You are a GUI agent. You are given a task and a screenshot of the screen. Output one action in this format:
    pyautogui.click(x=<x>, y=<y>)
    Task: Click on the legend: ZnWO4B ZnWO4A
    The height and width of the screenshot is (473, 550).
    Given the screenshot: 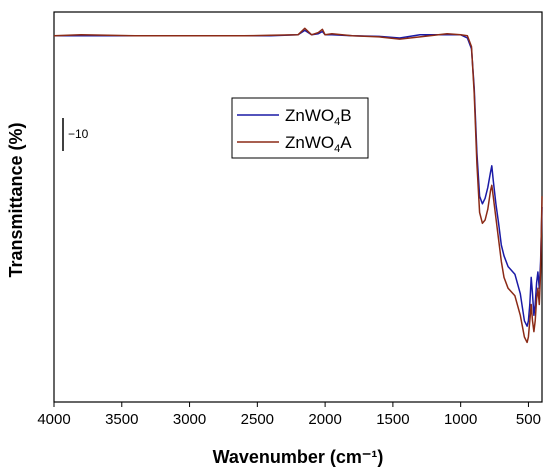 What is the action you would take?
    pyautogui.click(x=300, y=128)
    